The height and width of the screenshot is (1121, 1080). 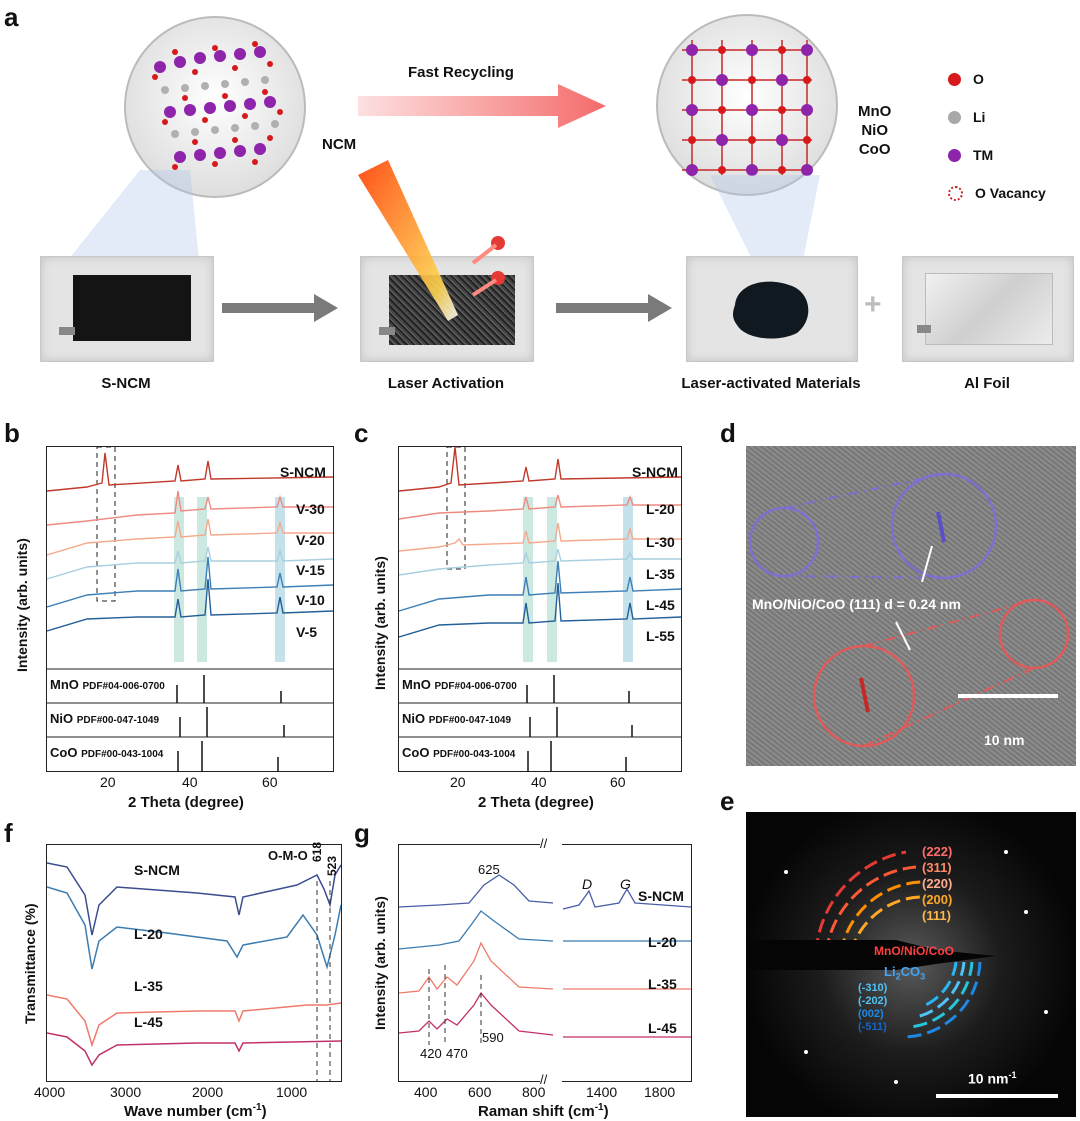 What do you see at coordinates (307, 632) in the screenshot?
I see `panel-b-series-5: V-5` at bounding box center [307, 632].